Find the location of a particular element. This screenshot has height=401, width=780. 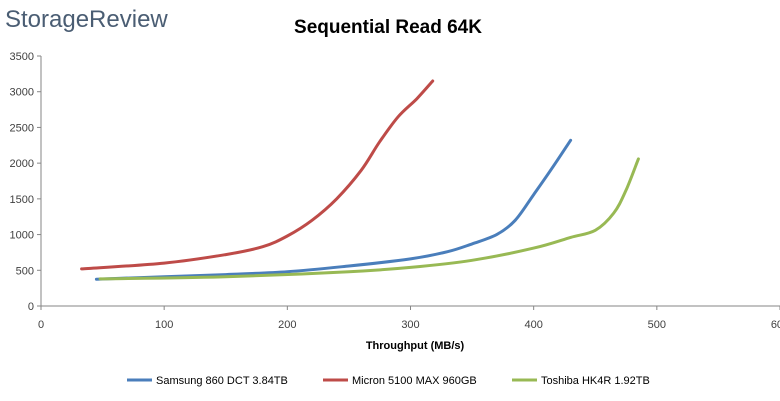

storagereview-logo: StorageReview is located at coordinates (86, 19).